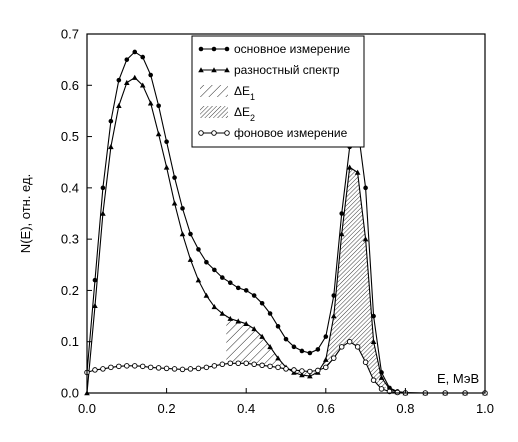  I want to click on legend-entry-4: ΔE2, so click(227, 114).